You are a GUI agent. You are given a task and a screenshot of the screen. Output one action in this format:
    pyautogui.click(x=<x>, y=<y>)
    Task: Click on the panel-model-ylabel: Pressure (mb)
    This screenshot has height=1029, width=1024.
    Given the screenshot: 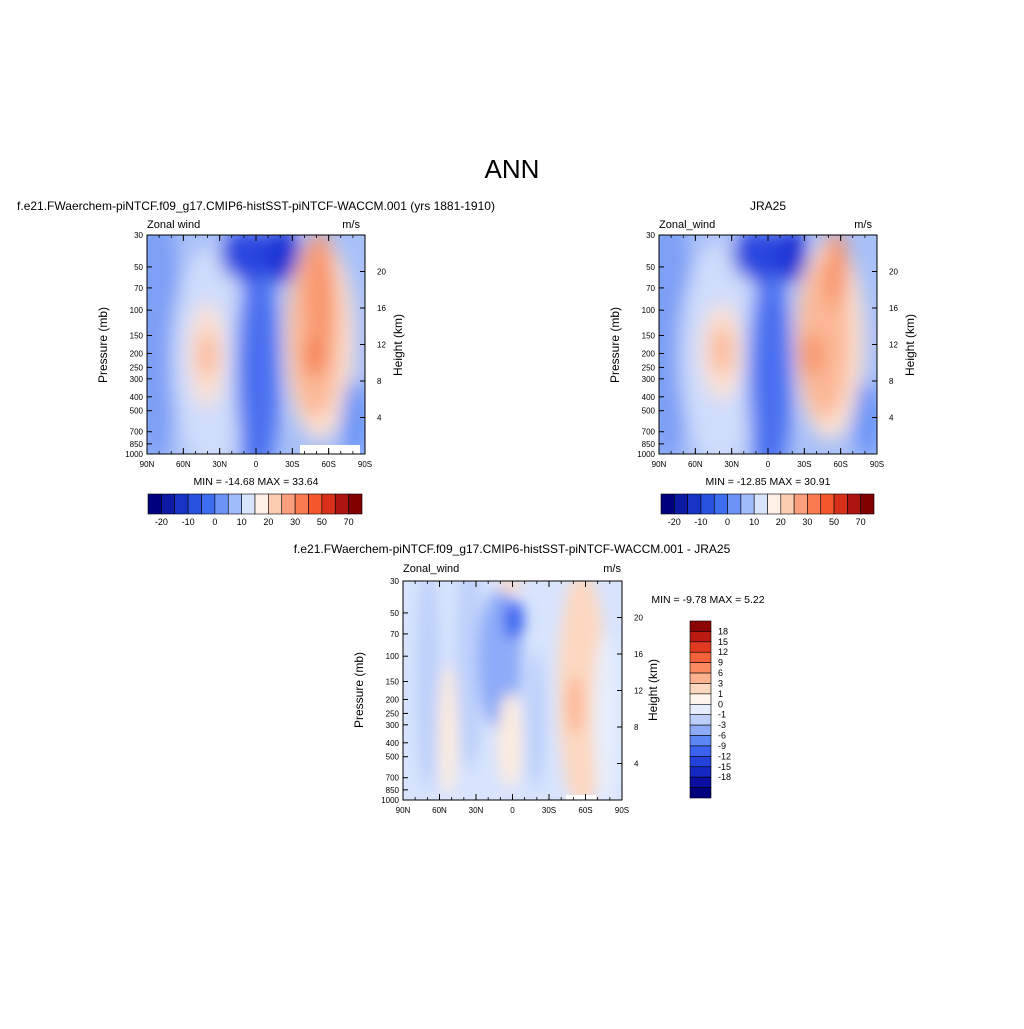 What is the action you would take?
    pyautogui.click(x=103, y=345)
    